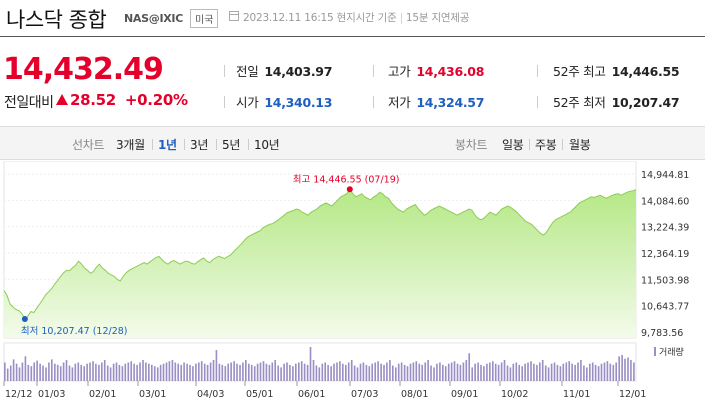 Image resolution: width=705 pixels, height=408 pixels. What do you see at coordinates (580, 145) in the screenshot?
I see `period-monthly-button: 월봉` at bounding box center [580, 145].